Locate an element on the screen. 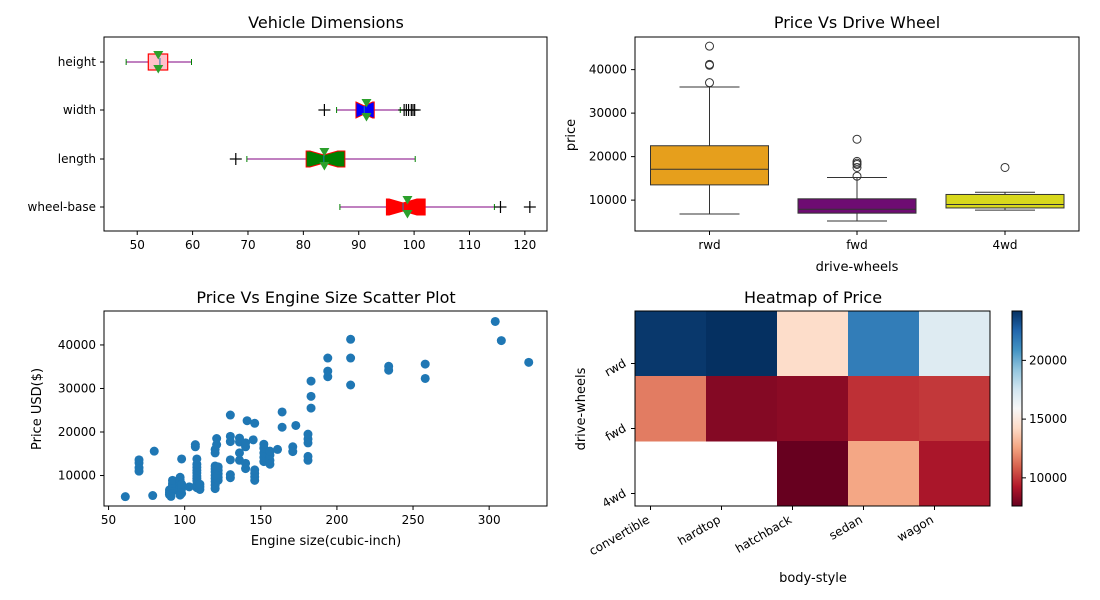  price-heatmap-title: Heatmap of Price is located at coordinates (813, 297).